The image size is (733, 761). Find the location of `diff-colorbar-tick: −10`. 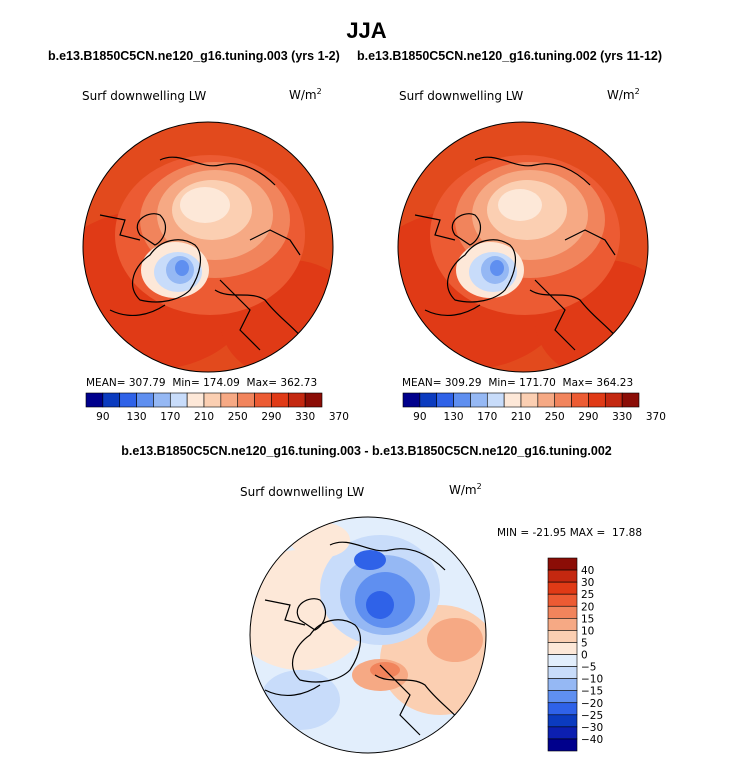

diff-colorbar-tick: −10 is located at coordinates (592, 680).